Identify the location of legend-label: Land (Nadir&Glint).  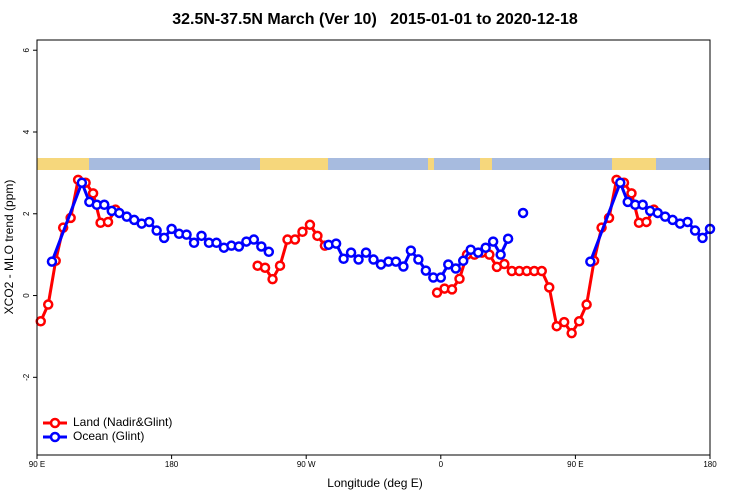
(122, 422).